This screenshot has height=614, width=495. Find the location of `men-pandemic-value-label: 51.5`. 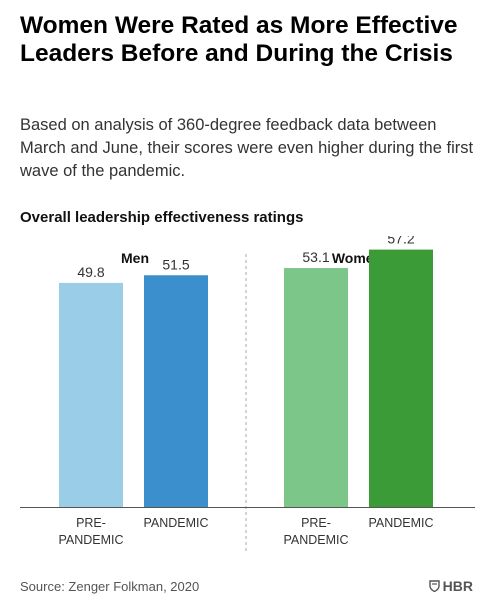

men-pandemic-value-label: 51.5 is located at coordinates (175, 264).